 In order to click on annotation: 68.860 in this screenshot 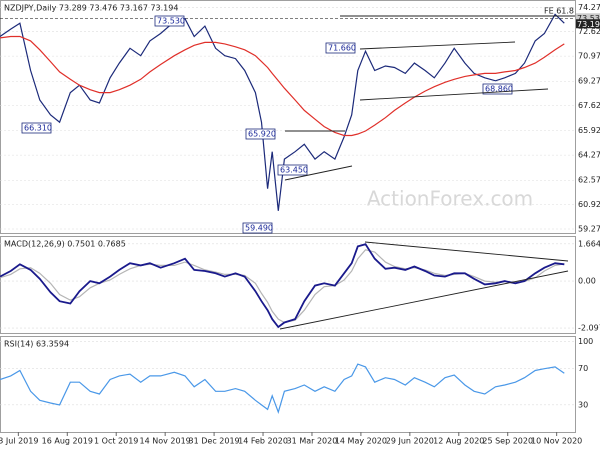, I will do `click(499, 89)`.